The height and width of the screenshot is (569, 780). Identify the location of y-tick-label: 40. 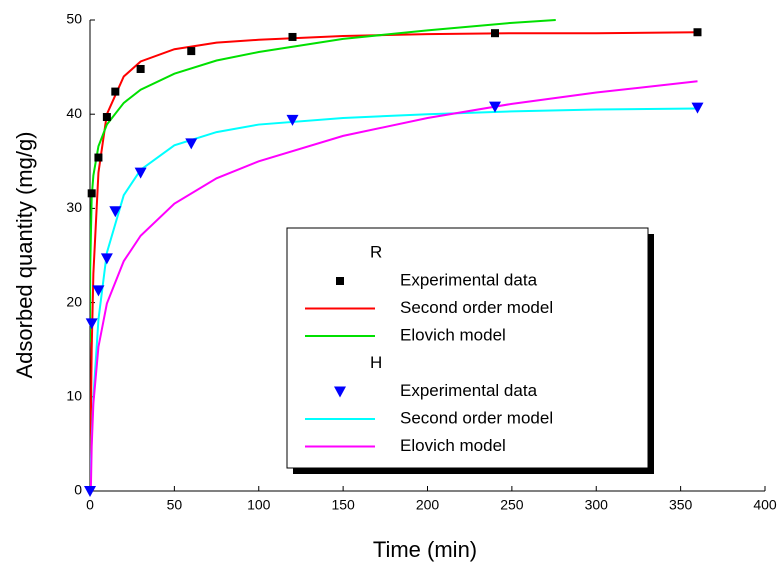
(74, 113).